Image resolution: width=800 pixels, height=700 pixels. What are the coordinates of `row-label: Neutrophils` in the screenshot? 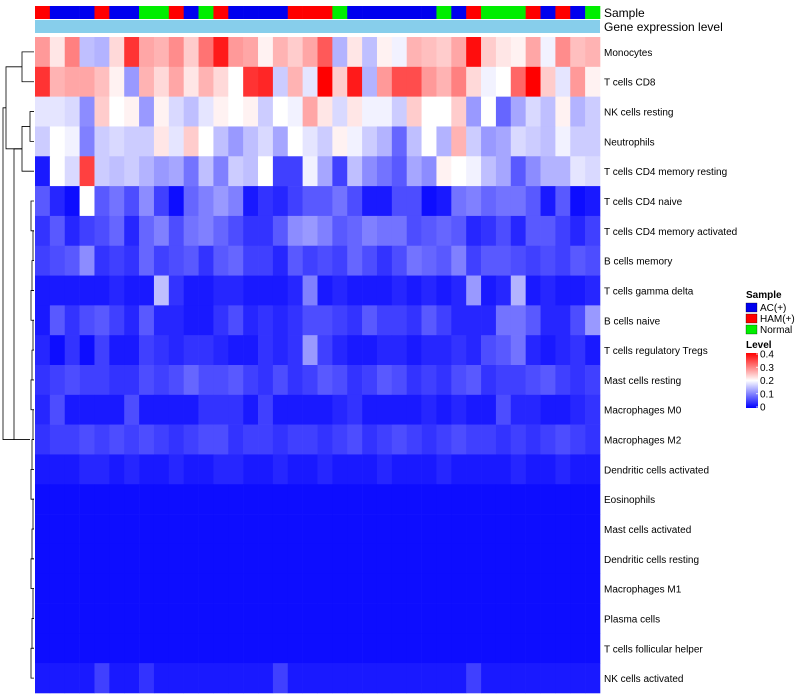 It's located at (629, 142).